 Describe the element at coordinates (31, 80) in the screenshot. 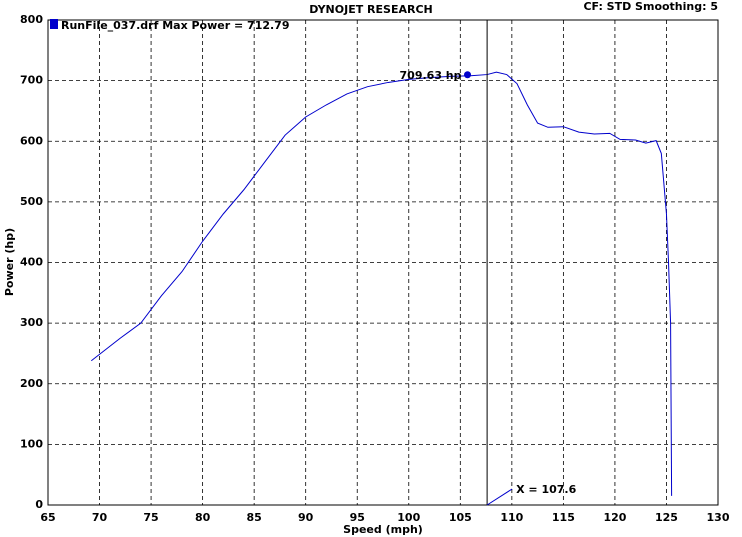

I see `y-tick-label: 700` at that location.